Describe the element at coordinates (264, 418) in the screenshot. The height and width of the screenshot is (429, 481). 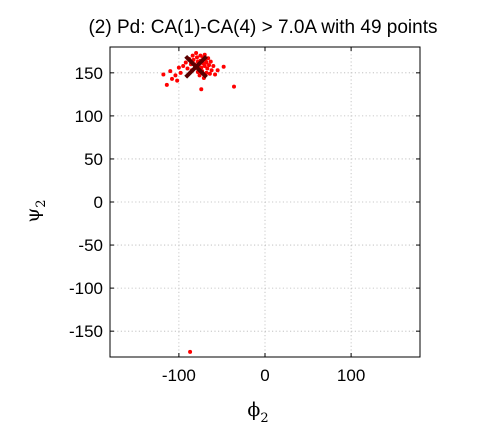
I see `x-axis-label-subscript: 2` at that location.